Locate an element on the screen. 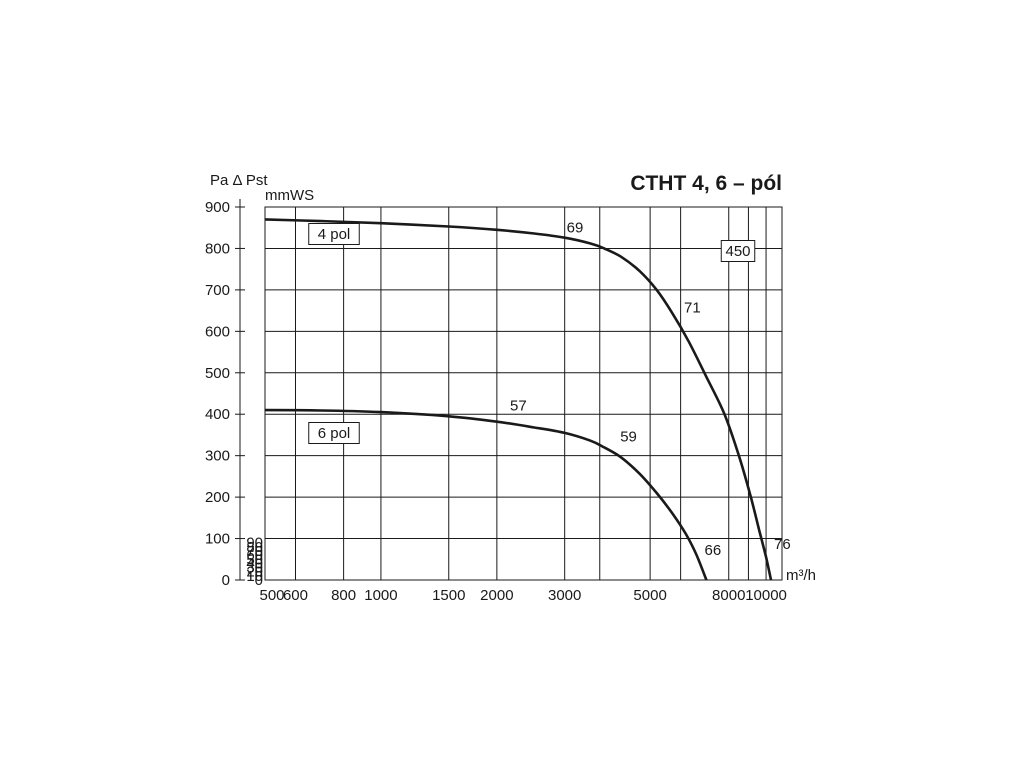  y-tick-label: 400 is located at coordinates (217, 414).